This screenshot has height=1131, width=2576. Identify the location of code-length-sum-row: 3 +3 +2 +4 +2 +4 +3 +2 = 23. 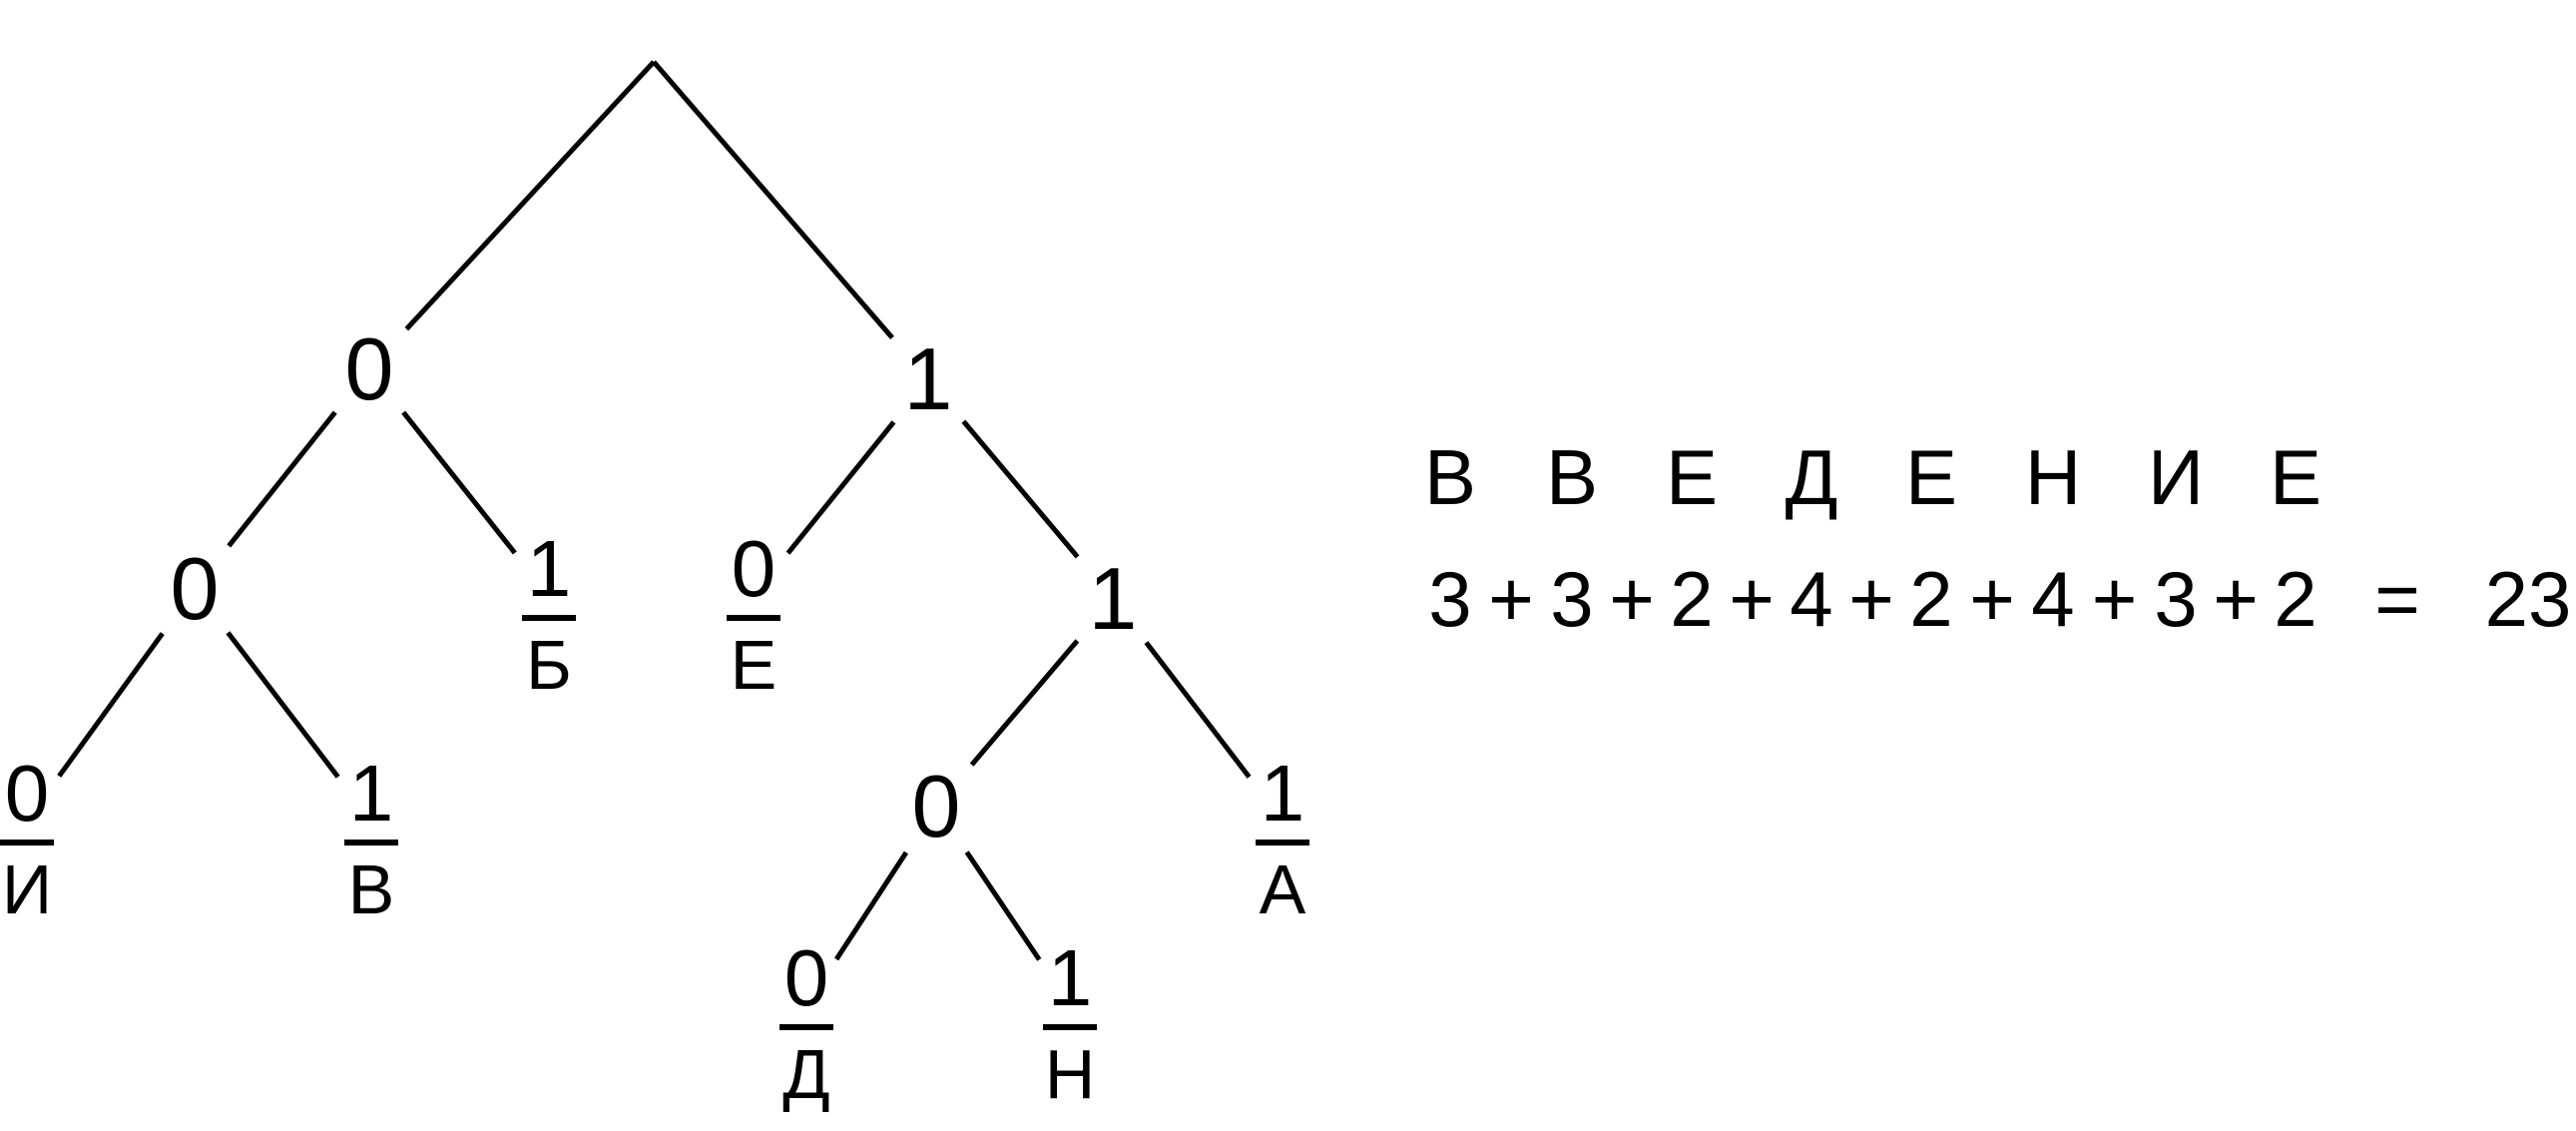
(2000, 599).